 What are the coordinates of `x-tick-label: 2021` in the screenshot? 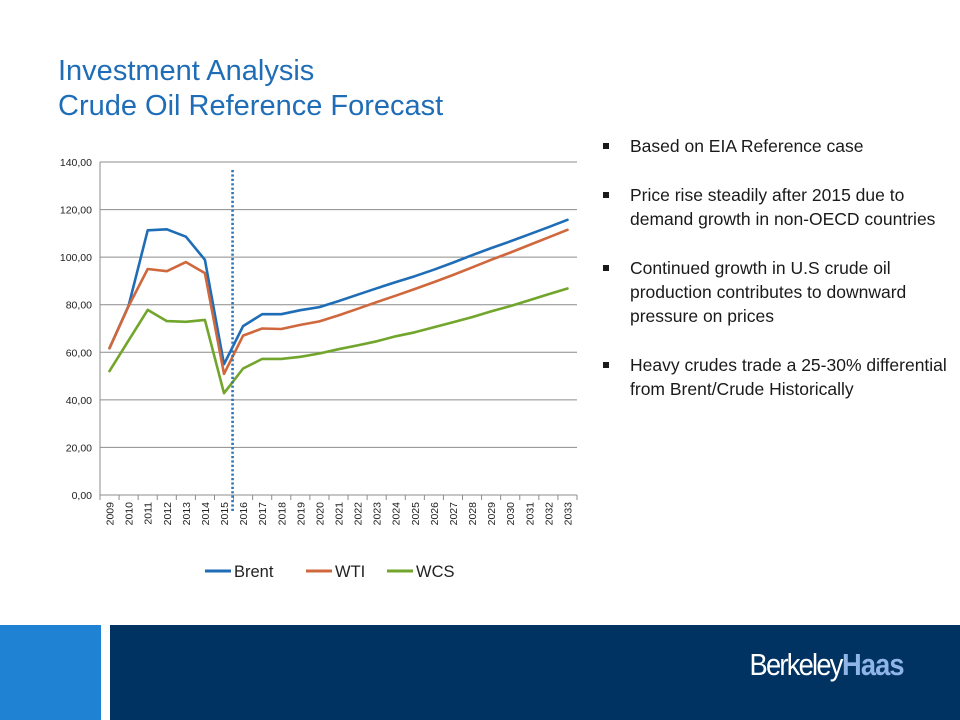 It's located at (340, 514).